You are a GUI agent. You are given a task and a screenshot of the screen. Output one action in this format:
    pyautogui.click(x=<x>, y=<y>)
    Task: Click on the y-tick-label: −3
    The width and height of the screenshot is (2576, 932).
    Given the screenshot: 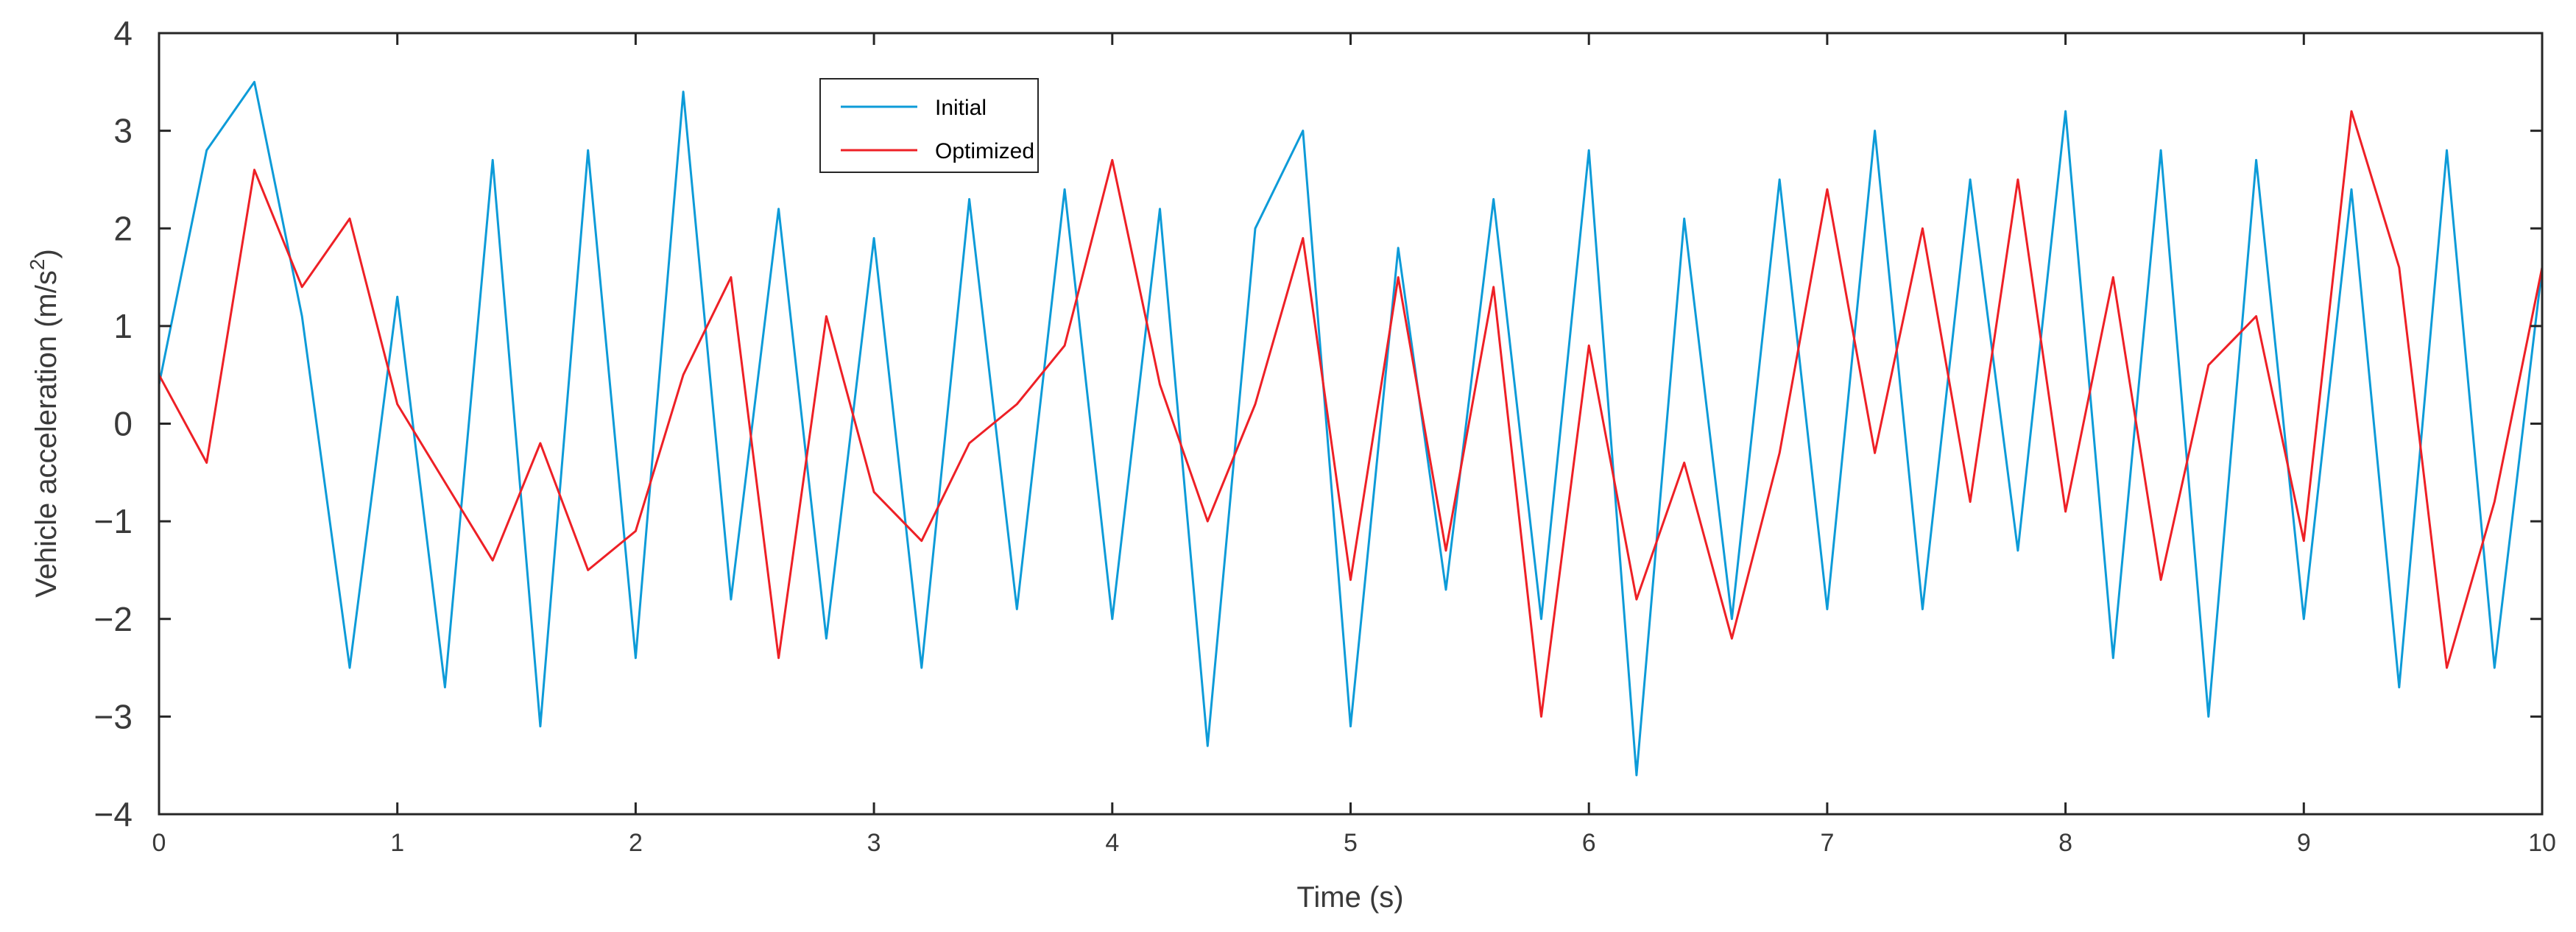 What is the action you would take?
    pyautogui.click(x=113, y=716)
    